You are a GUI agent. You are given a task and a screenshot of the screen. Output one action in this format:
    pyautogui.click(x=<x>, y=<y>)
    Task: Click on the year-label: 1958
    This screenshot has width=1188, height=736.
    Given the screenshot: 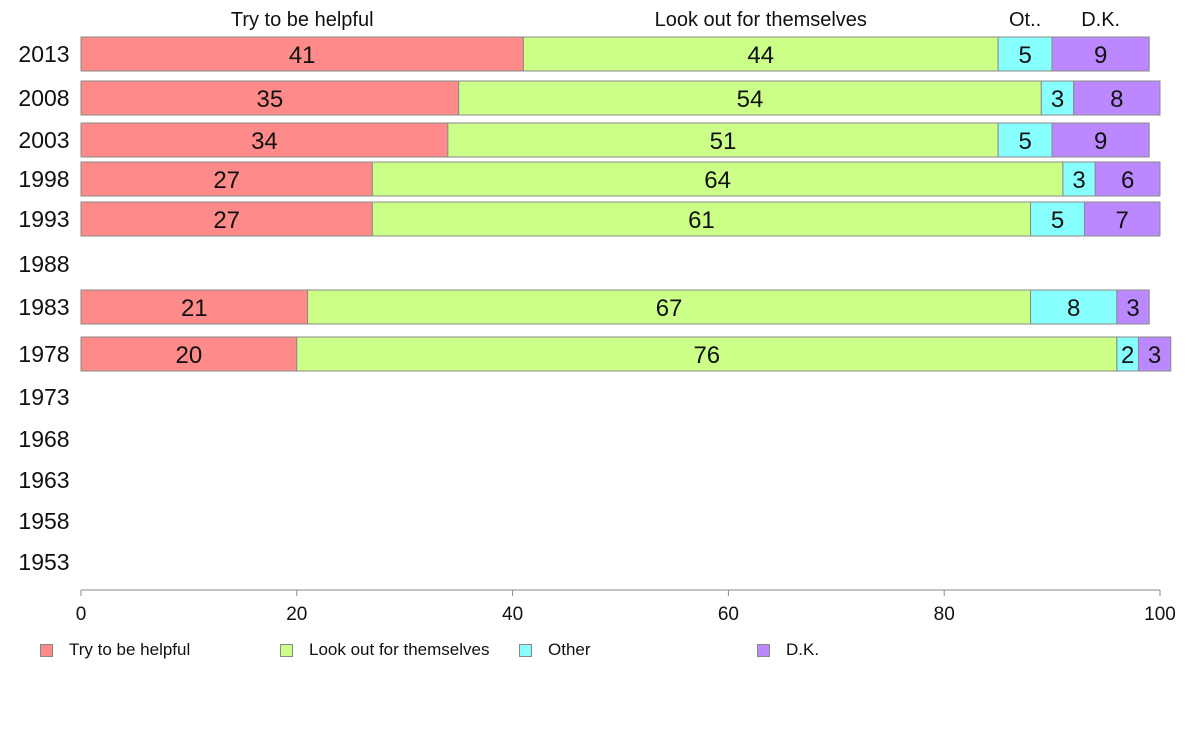 What is the action you would take?
    pyautogui.click(x=43, y=521)
    